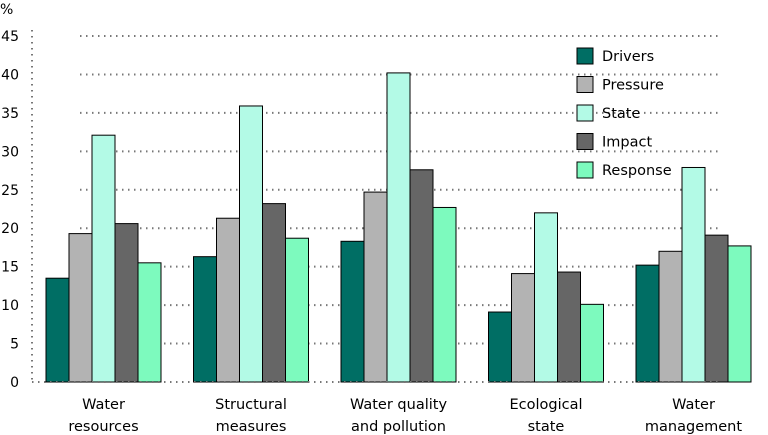 This screenshot has height=435, width=768. I want to click on x-category-label: measures, so click(251, 427).